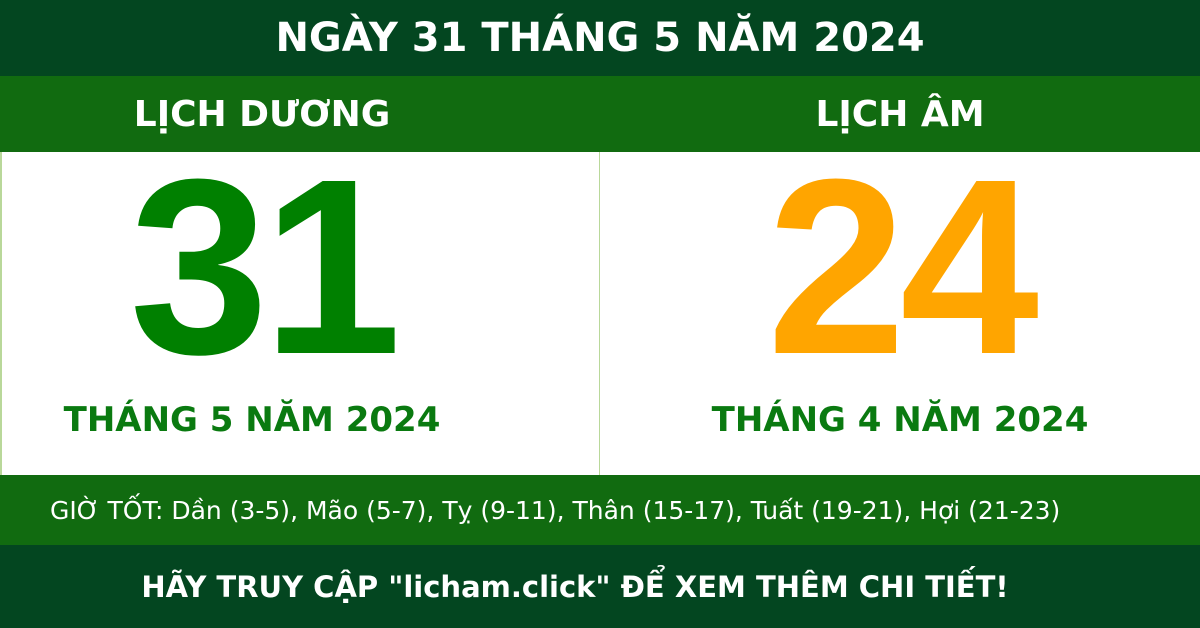 The height and width of the screenshot is (628, 1200). What do you see at coordinates (900, 420) in the screenshot?
I see `lunar-month-year: THÁNG 4 NĂM 2024` at bounding box center [900, 420].